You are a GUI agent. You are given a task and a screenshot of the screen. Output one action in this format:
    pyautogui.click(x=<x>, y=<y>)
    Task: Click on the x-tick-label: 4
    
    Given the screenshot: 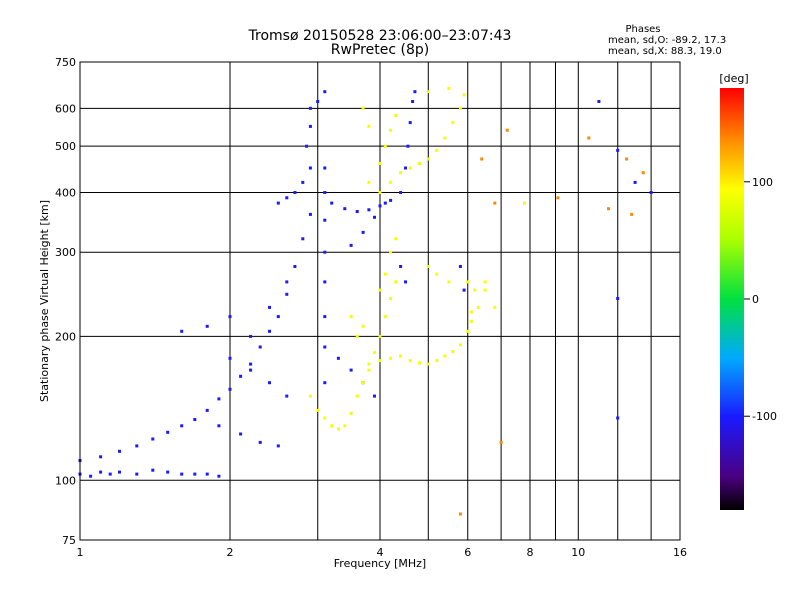 What is the action you would take?
    pyautogui.click(x=380, y=552)
    